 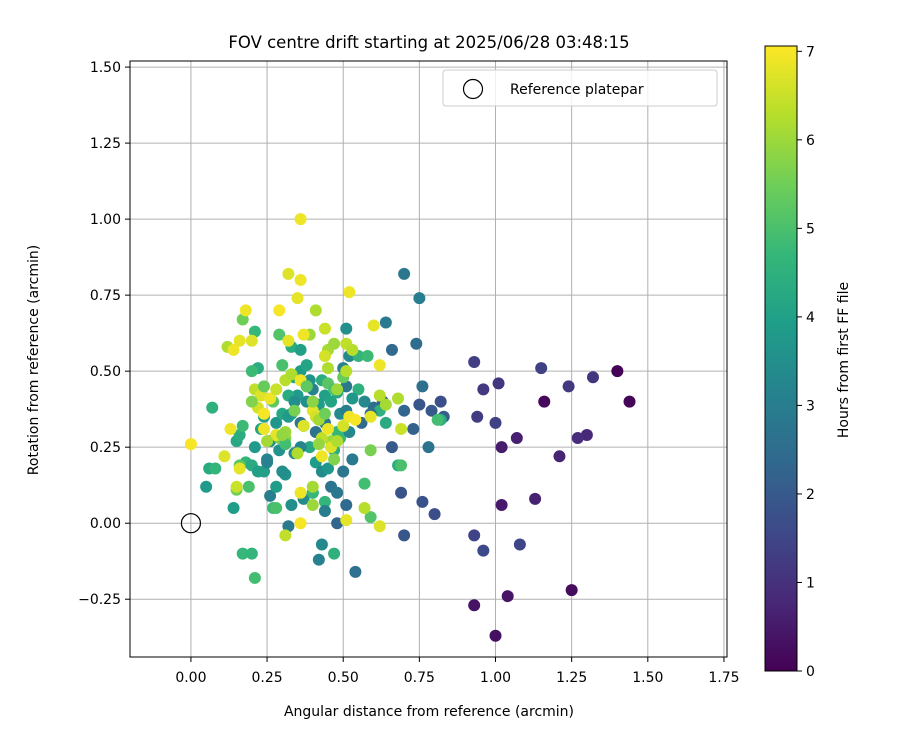 What do you see at coordinates (190, 678) in the screenshot?
I see `x-tick-label: 0.00` at bounding box center [190, 678].